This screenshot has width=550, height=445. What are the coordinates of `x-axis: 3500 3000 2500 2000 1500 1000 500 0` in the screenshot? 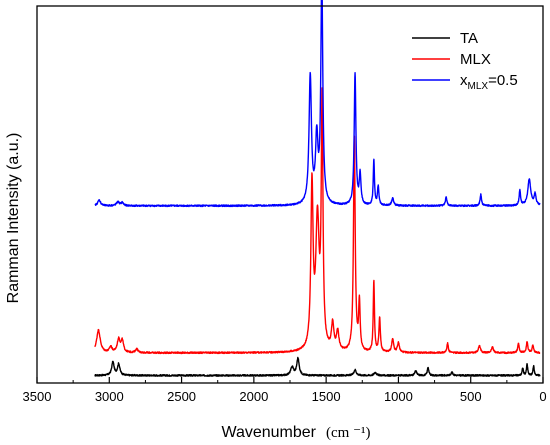 It's located at (285, 390).